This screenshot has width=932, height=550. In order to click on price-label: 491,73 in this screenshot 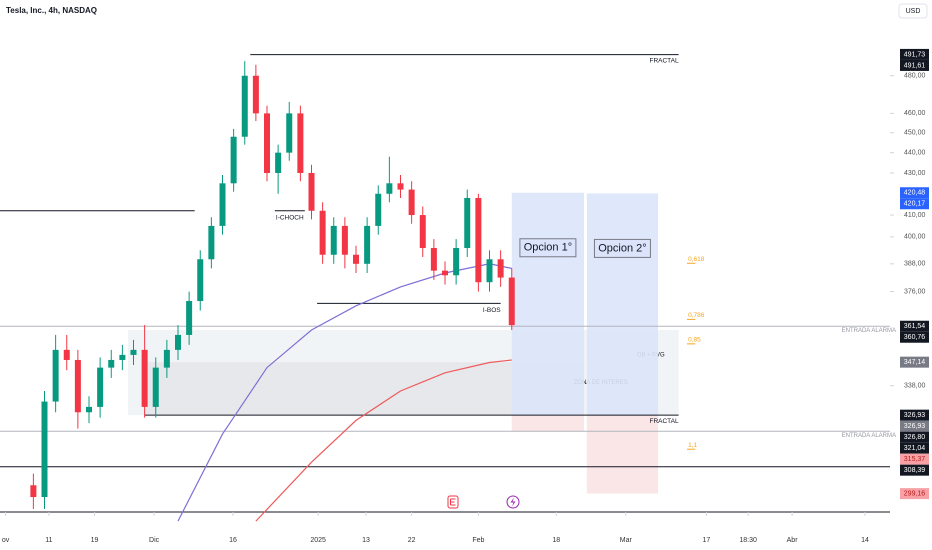, I will do `click(915, 54)`.